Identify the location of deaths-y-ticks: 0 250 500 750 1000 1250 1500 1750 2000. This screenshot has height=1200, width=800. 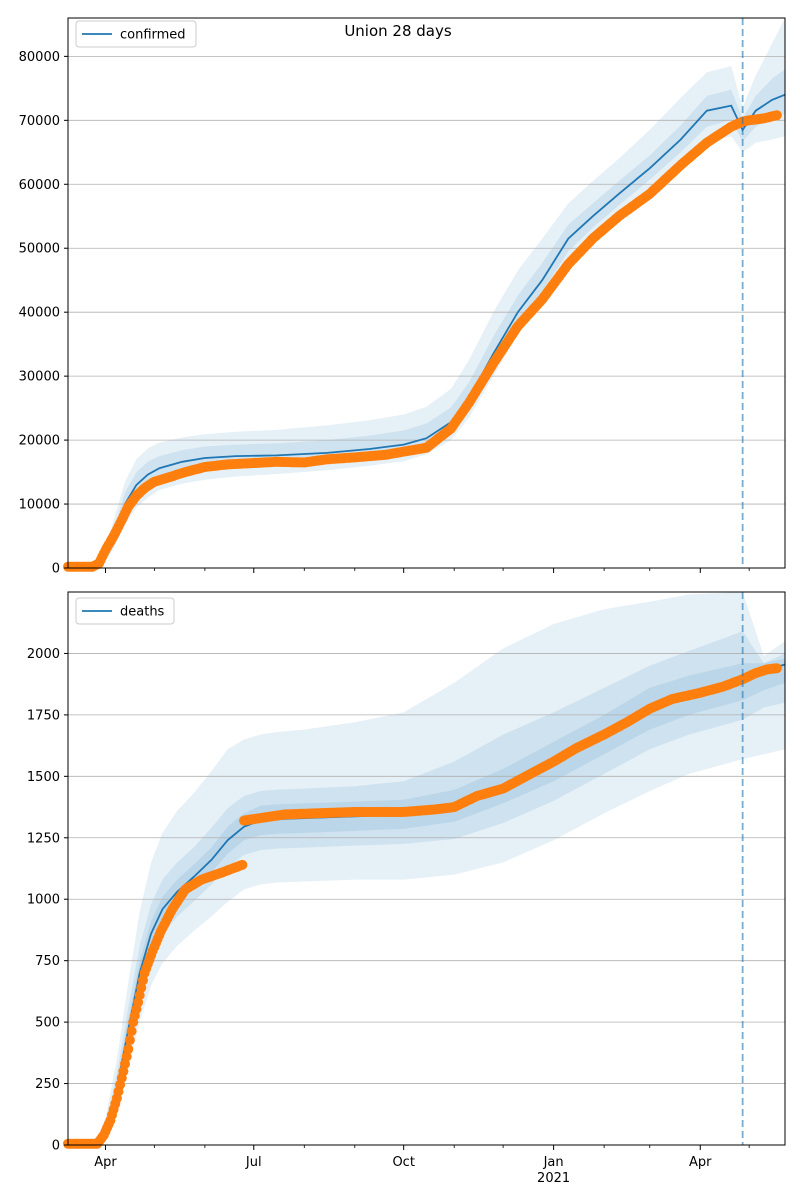
(47, 900).